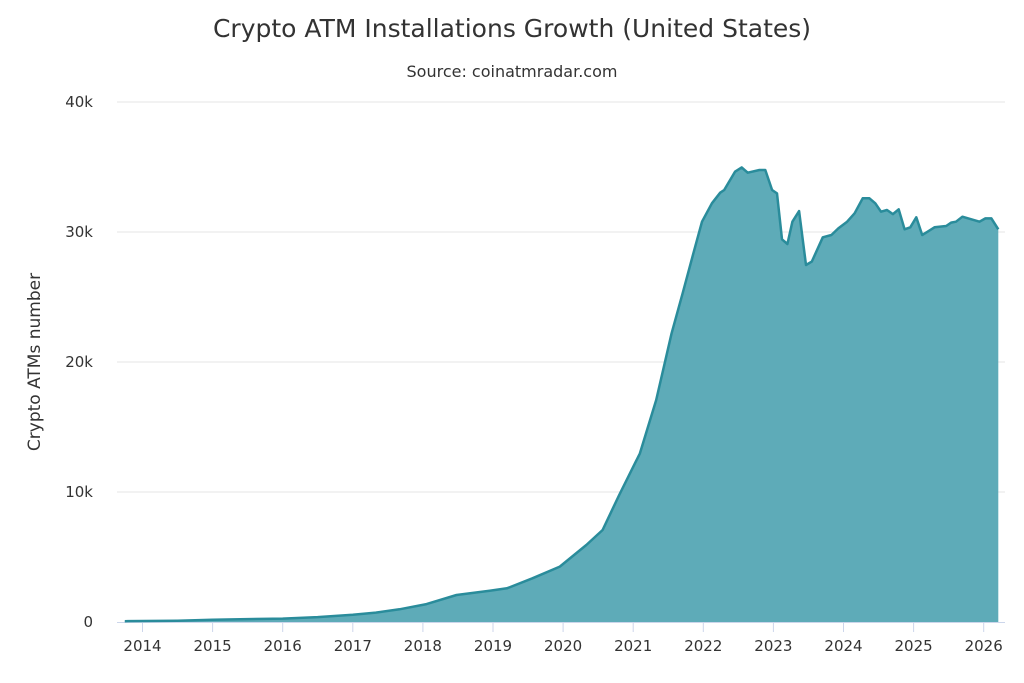 Image resolution: width=1024 pixels, height=683 pixels. I want to click on y-tick-label: 0, so click(88, 622).